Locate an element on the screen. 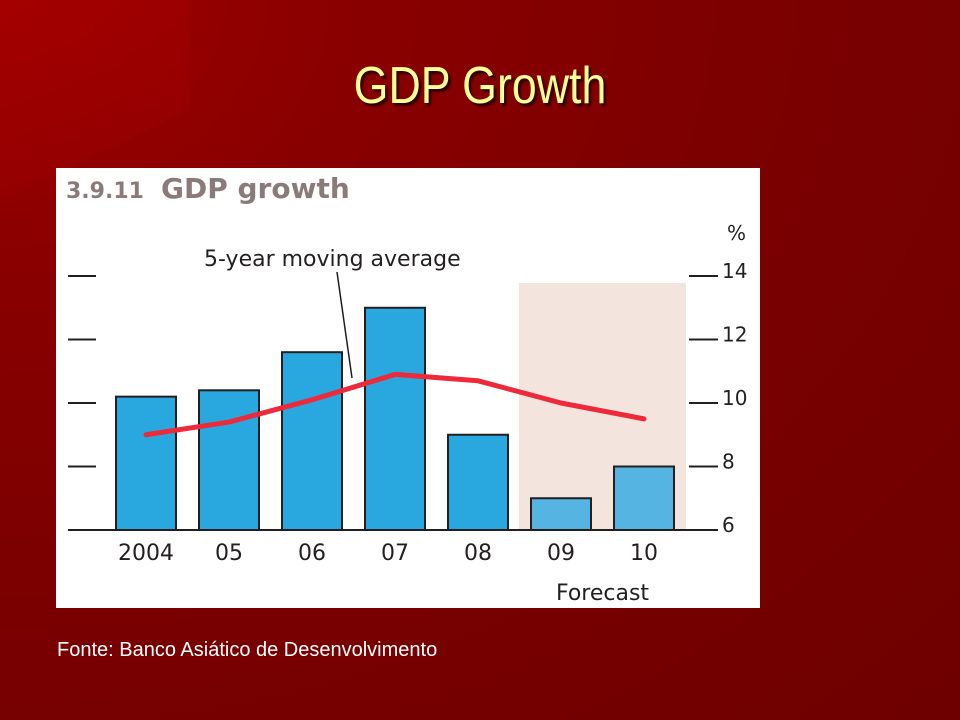  bar-2004 is located at coordinates (146, 463).